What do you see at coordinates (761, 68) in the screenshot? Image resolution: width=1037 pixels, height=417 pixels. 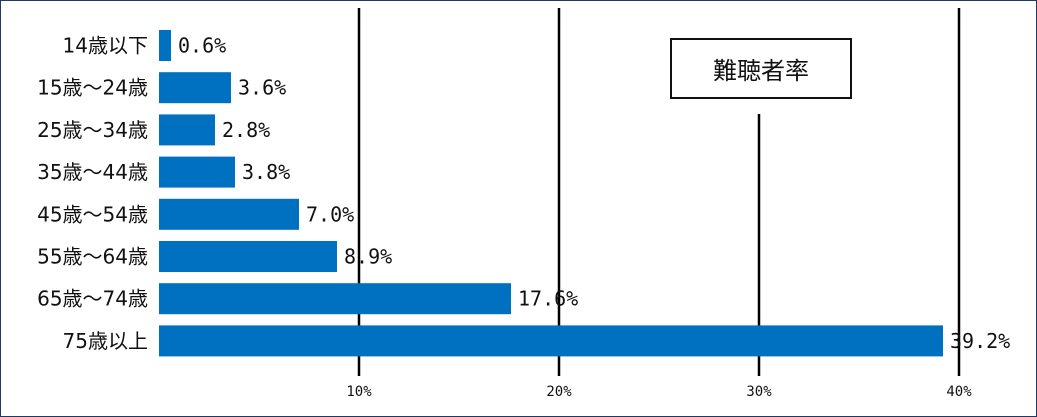 I see `chart-title: 難聴者率` at bounding box center [761, 68].